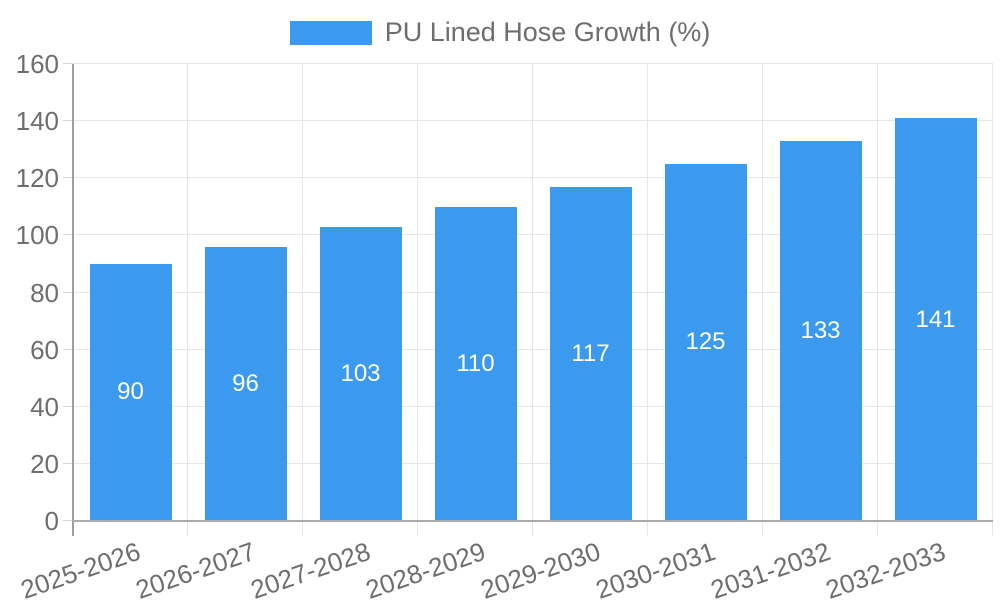 The height and width of the screenshot is (600, 1000). I want to click on legend-item: PU Lined Hose Growth (%), so click(500, 32).